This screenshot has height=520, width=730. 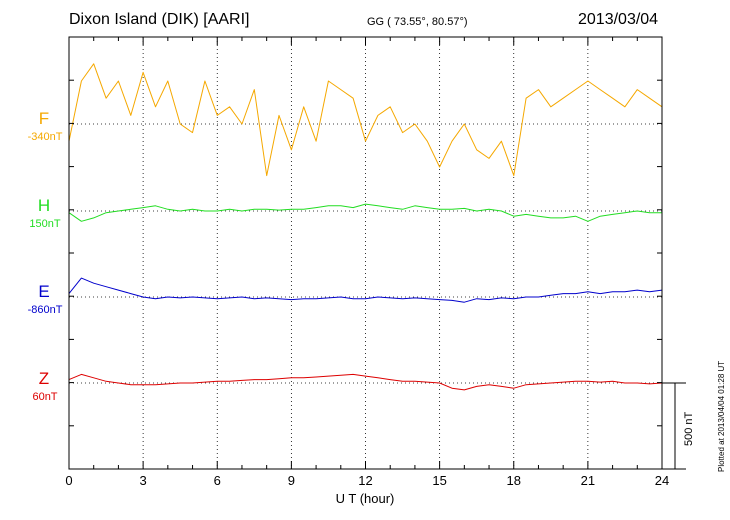 I want to click on x-tick-label: 0, so click(x=68, y=480).